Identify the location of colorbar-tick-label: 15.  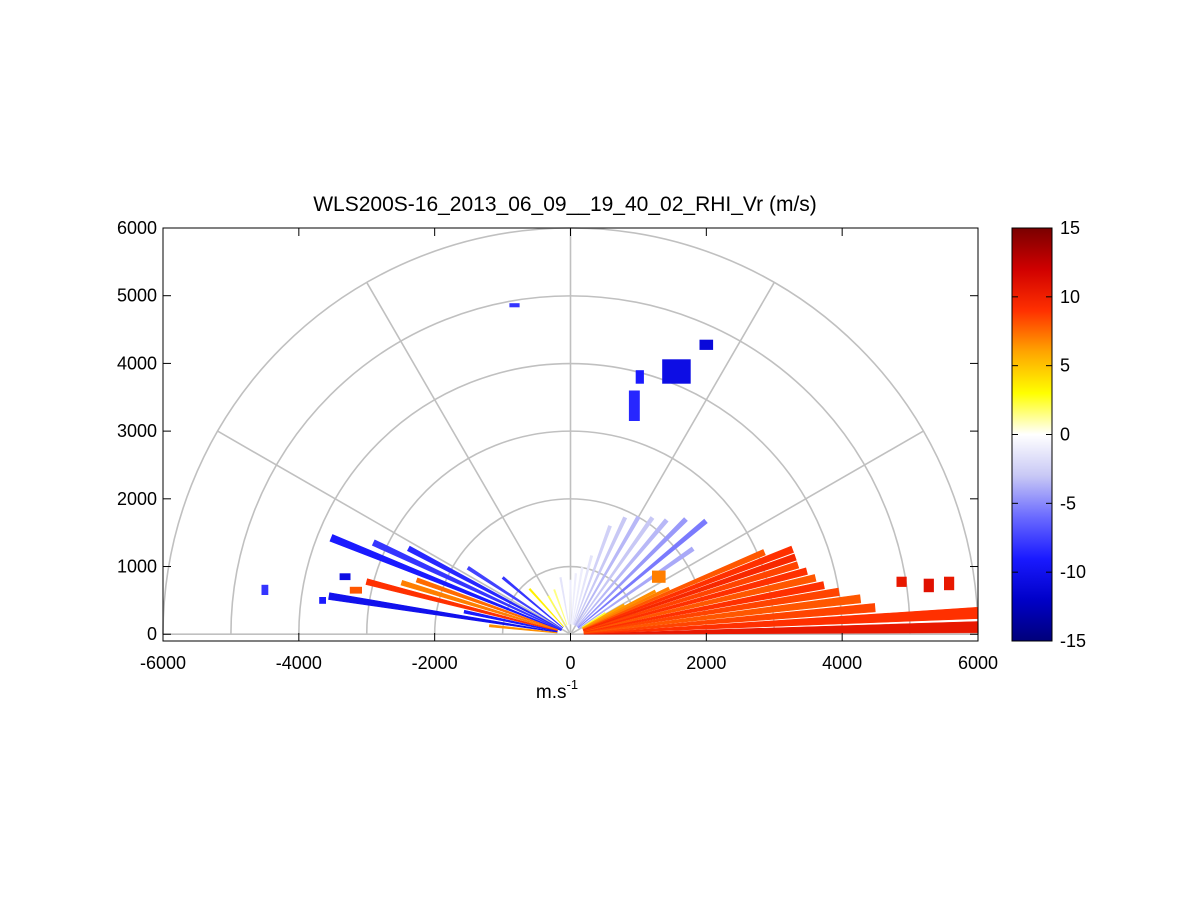
(1070, 228).